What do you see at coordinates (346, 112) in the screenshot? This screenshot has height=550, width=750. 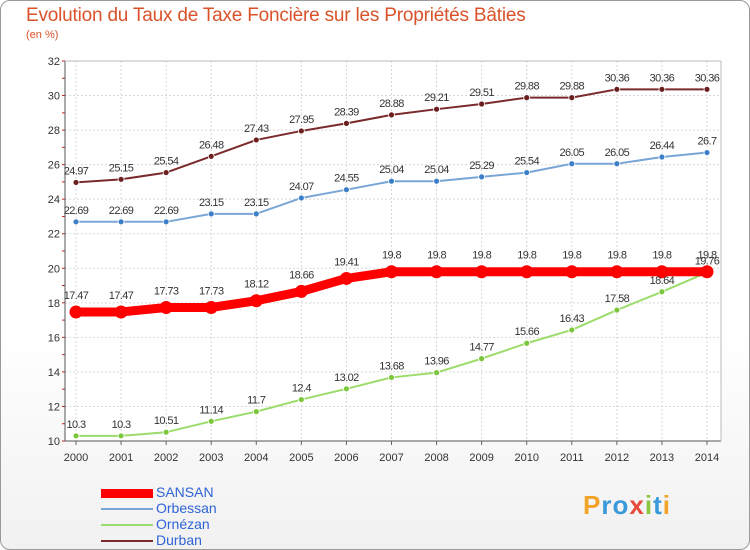 I see `data-label-durban: 28.39` at bounding box center [346, 112].